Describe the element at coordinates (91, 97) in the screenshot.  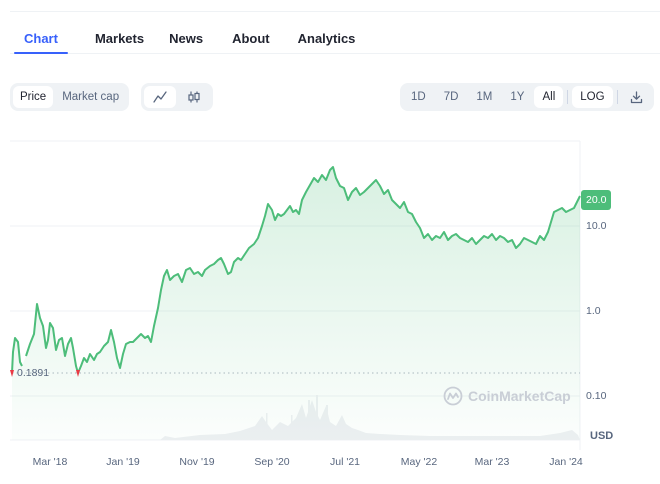
I see `market-cap-button: Market cap` at that location.